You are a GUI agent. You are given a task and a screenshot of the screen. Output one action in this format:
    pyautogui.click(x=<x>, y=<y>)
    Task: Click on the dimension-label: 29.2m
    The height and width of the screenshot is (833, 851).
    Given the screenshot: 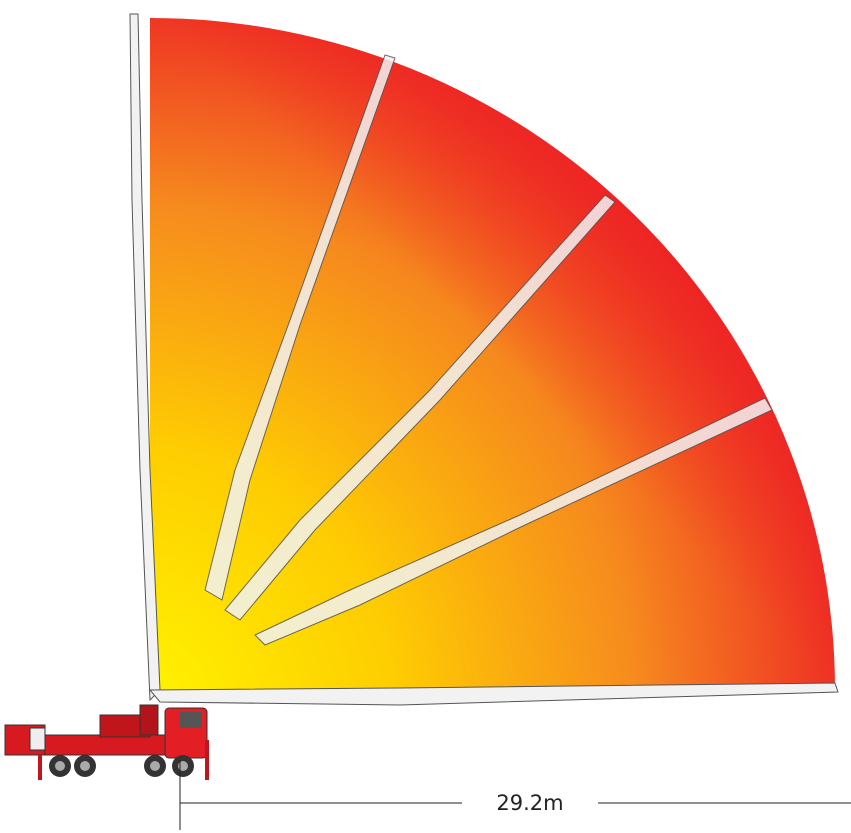 What is the action you would take?
    pyautogui.click(x=529, y=803)
    